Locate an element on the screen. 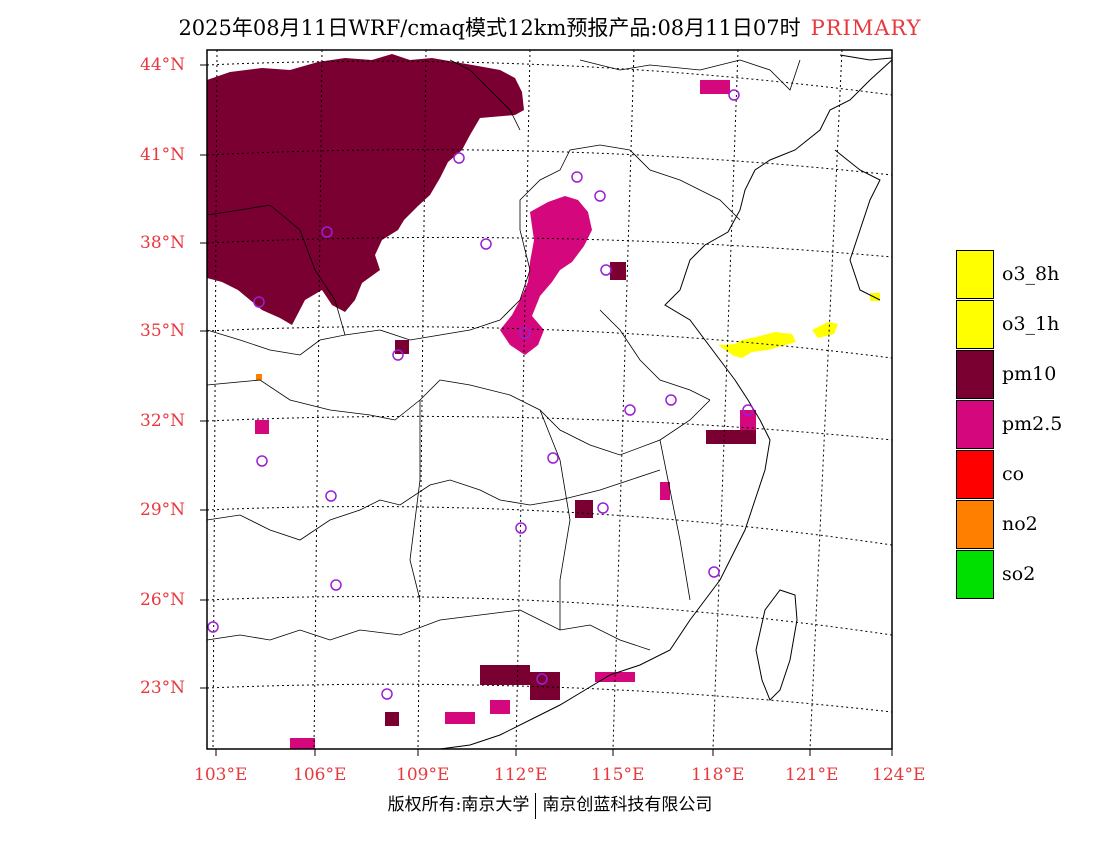  pm10-region-north is located at coordinates (365, 189).